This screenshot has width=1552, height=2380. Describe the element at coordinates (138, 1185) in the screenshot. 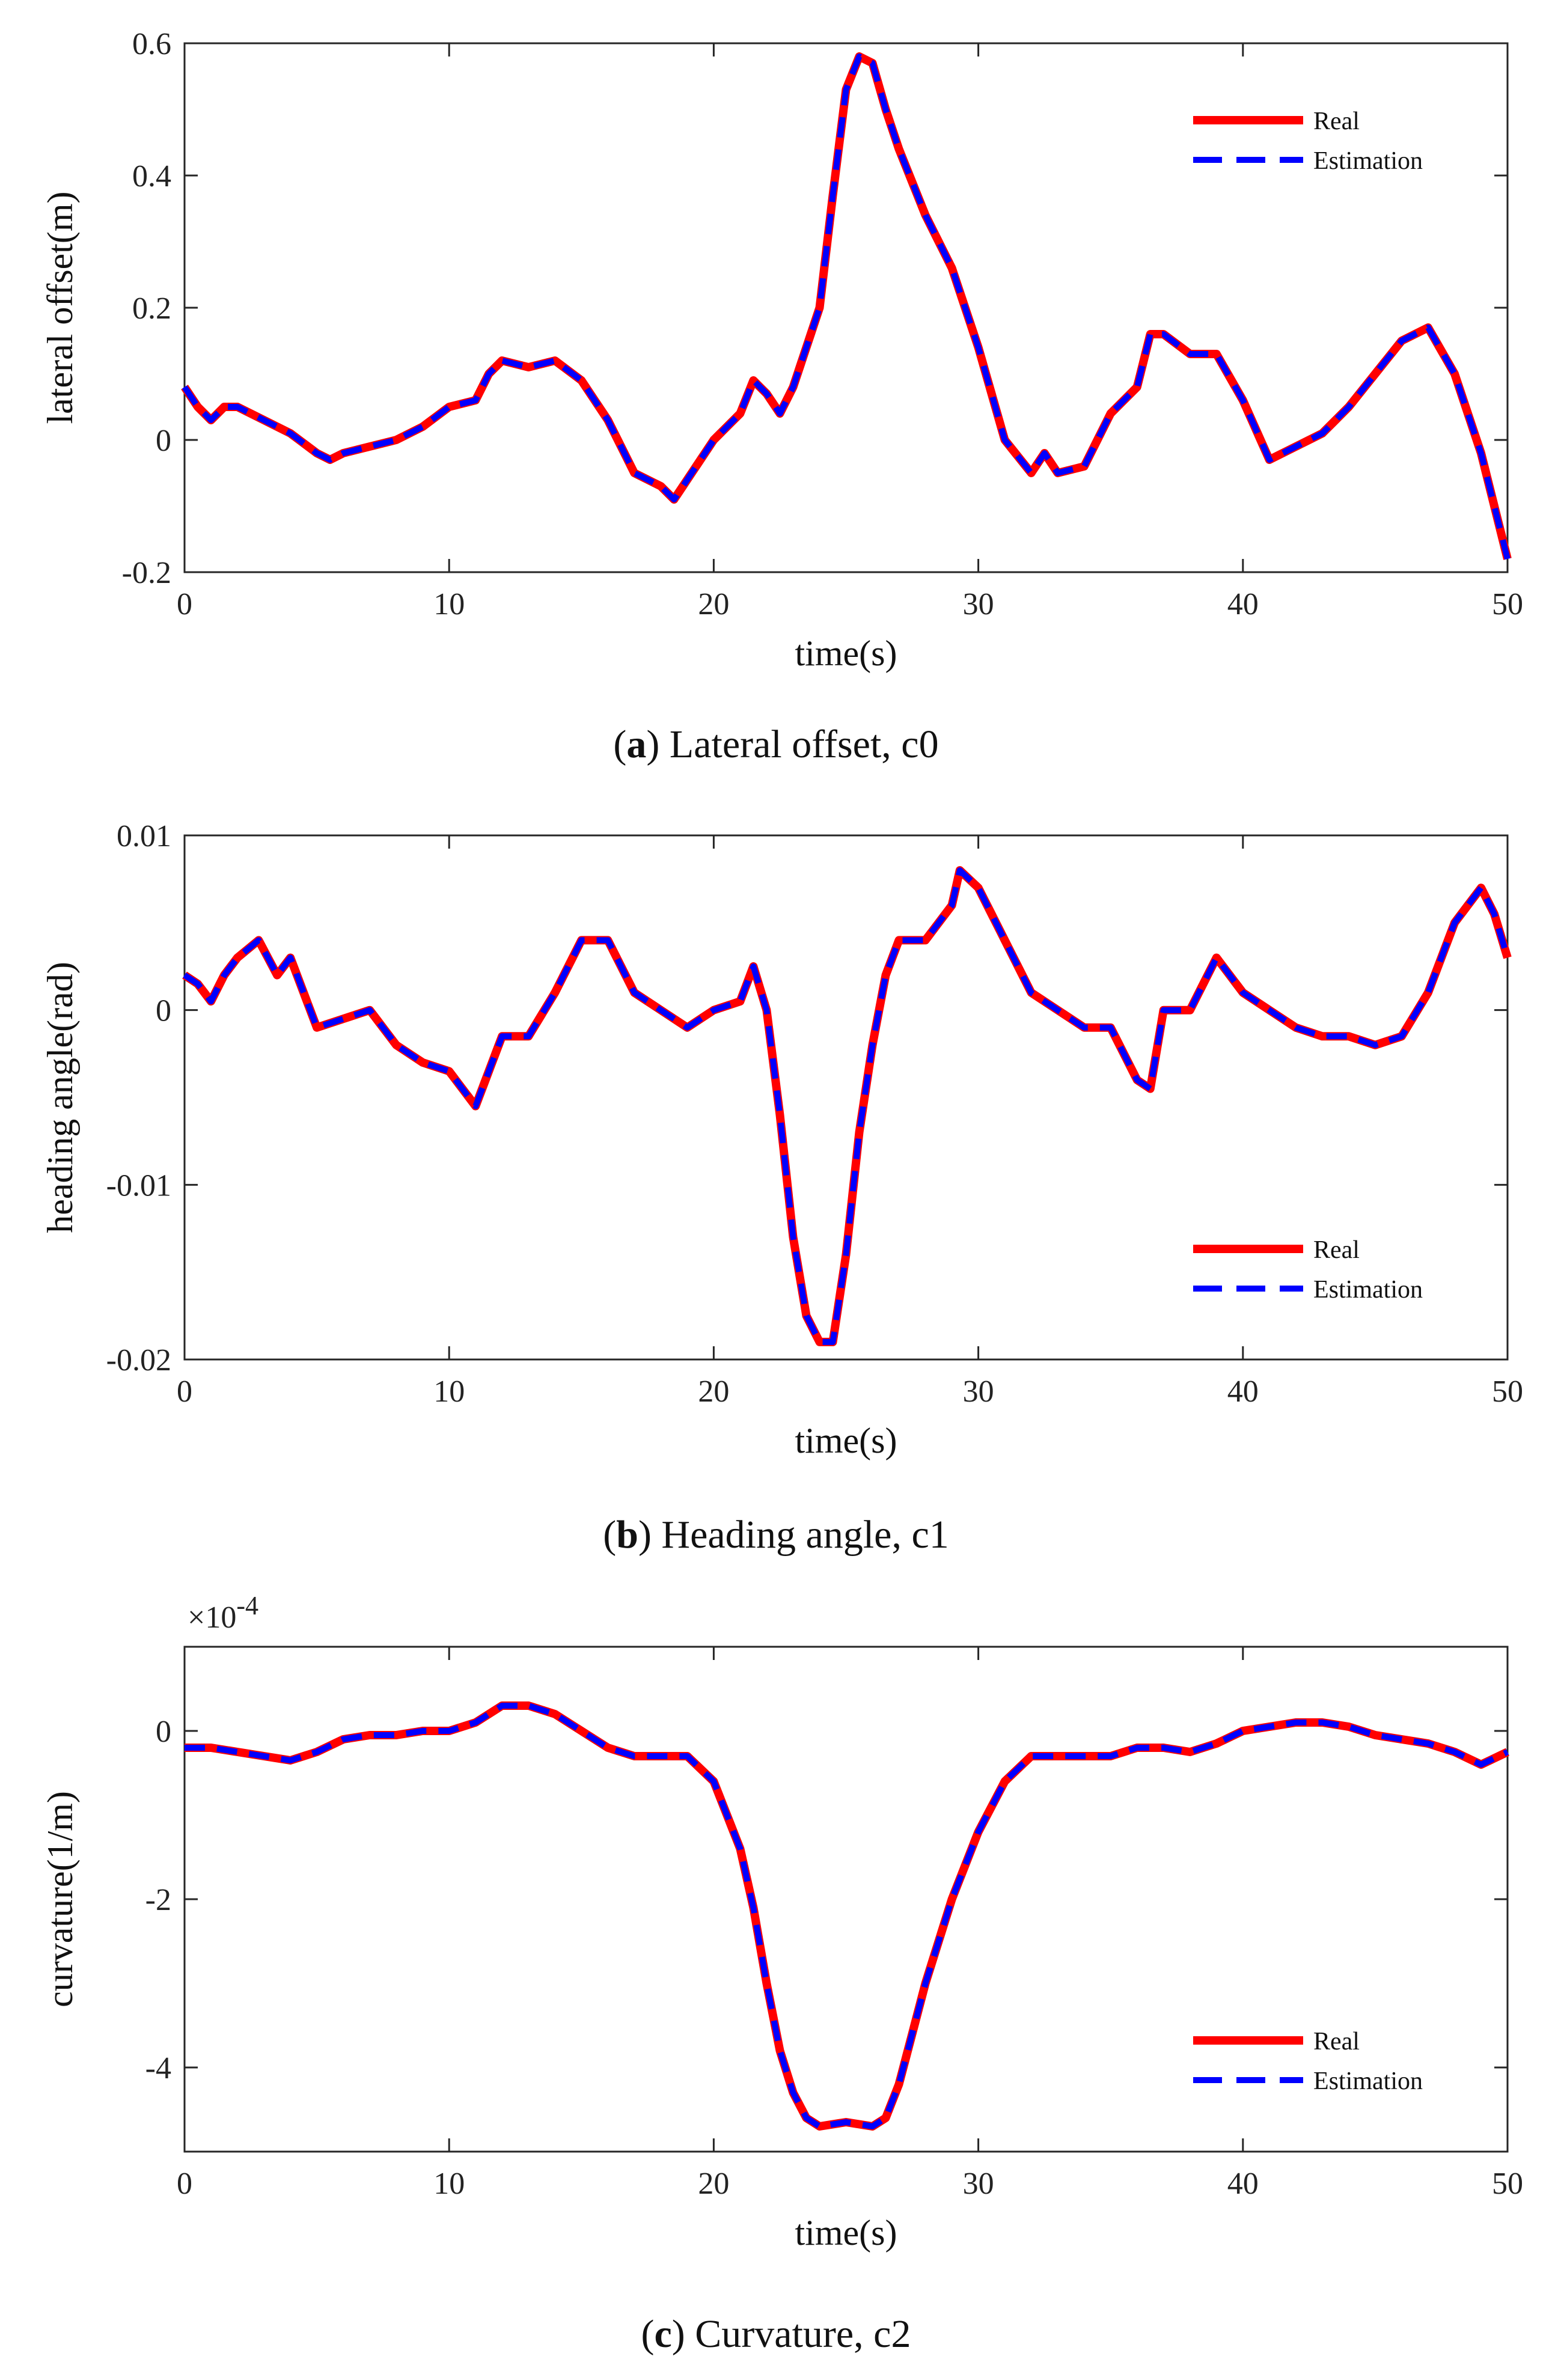

I see `y-tick-label: -0.01` at that location.